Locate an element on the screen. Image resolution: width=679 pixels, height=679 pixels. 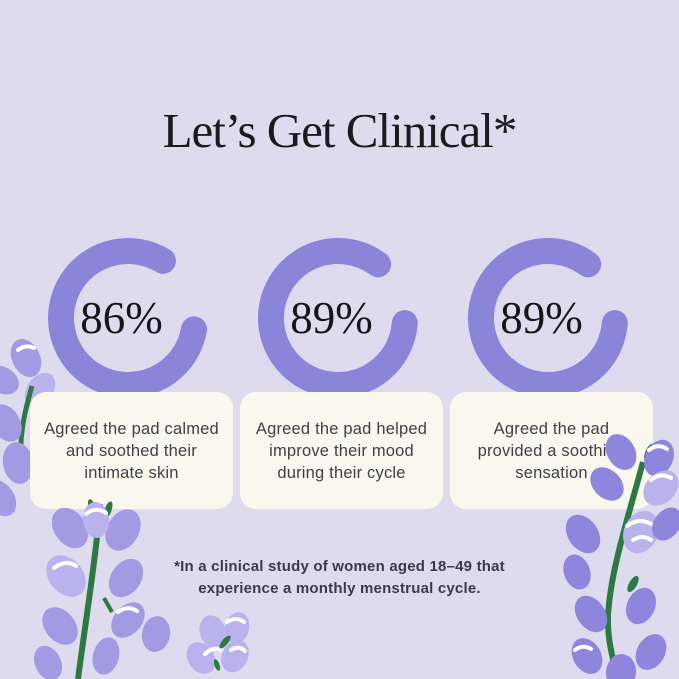
donut-chart-1: 86% is located at coordinates (127, 318).